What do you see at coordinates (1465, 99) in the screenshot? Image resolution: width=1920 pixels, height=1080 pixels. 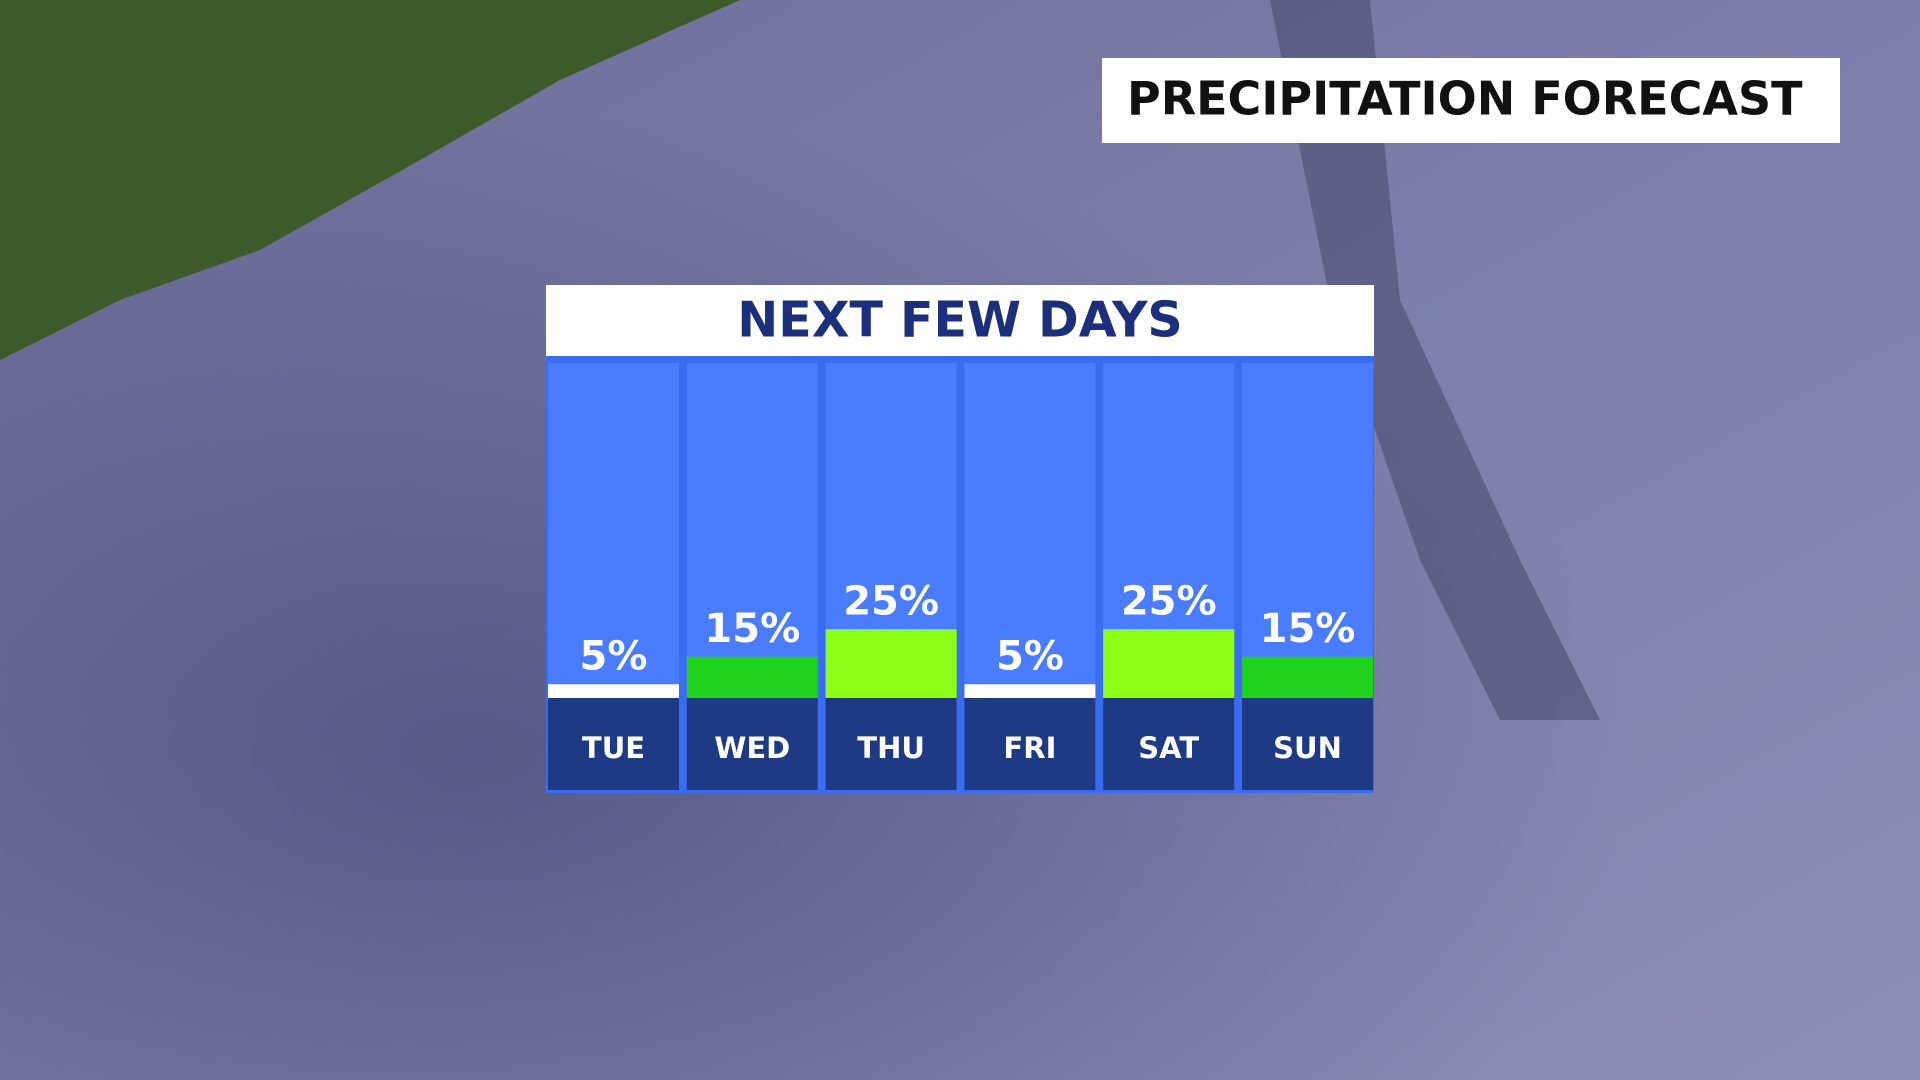 I see `header: PRECIPITATION FORECAST` at bounding box center [1465, 99].